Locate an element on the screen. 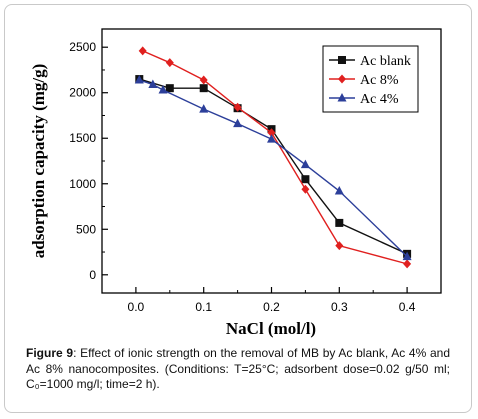  legend-label: Ac 8% is located at coordinates (379, 80).